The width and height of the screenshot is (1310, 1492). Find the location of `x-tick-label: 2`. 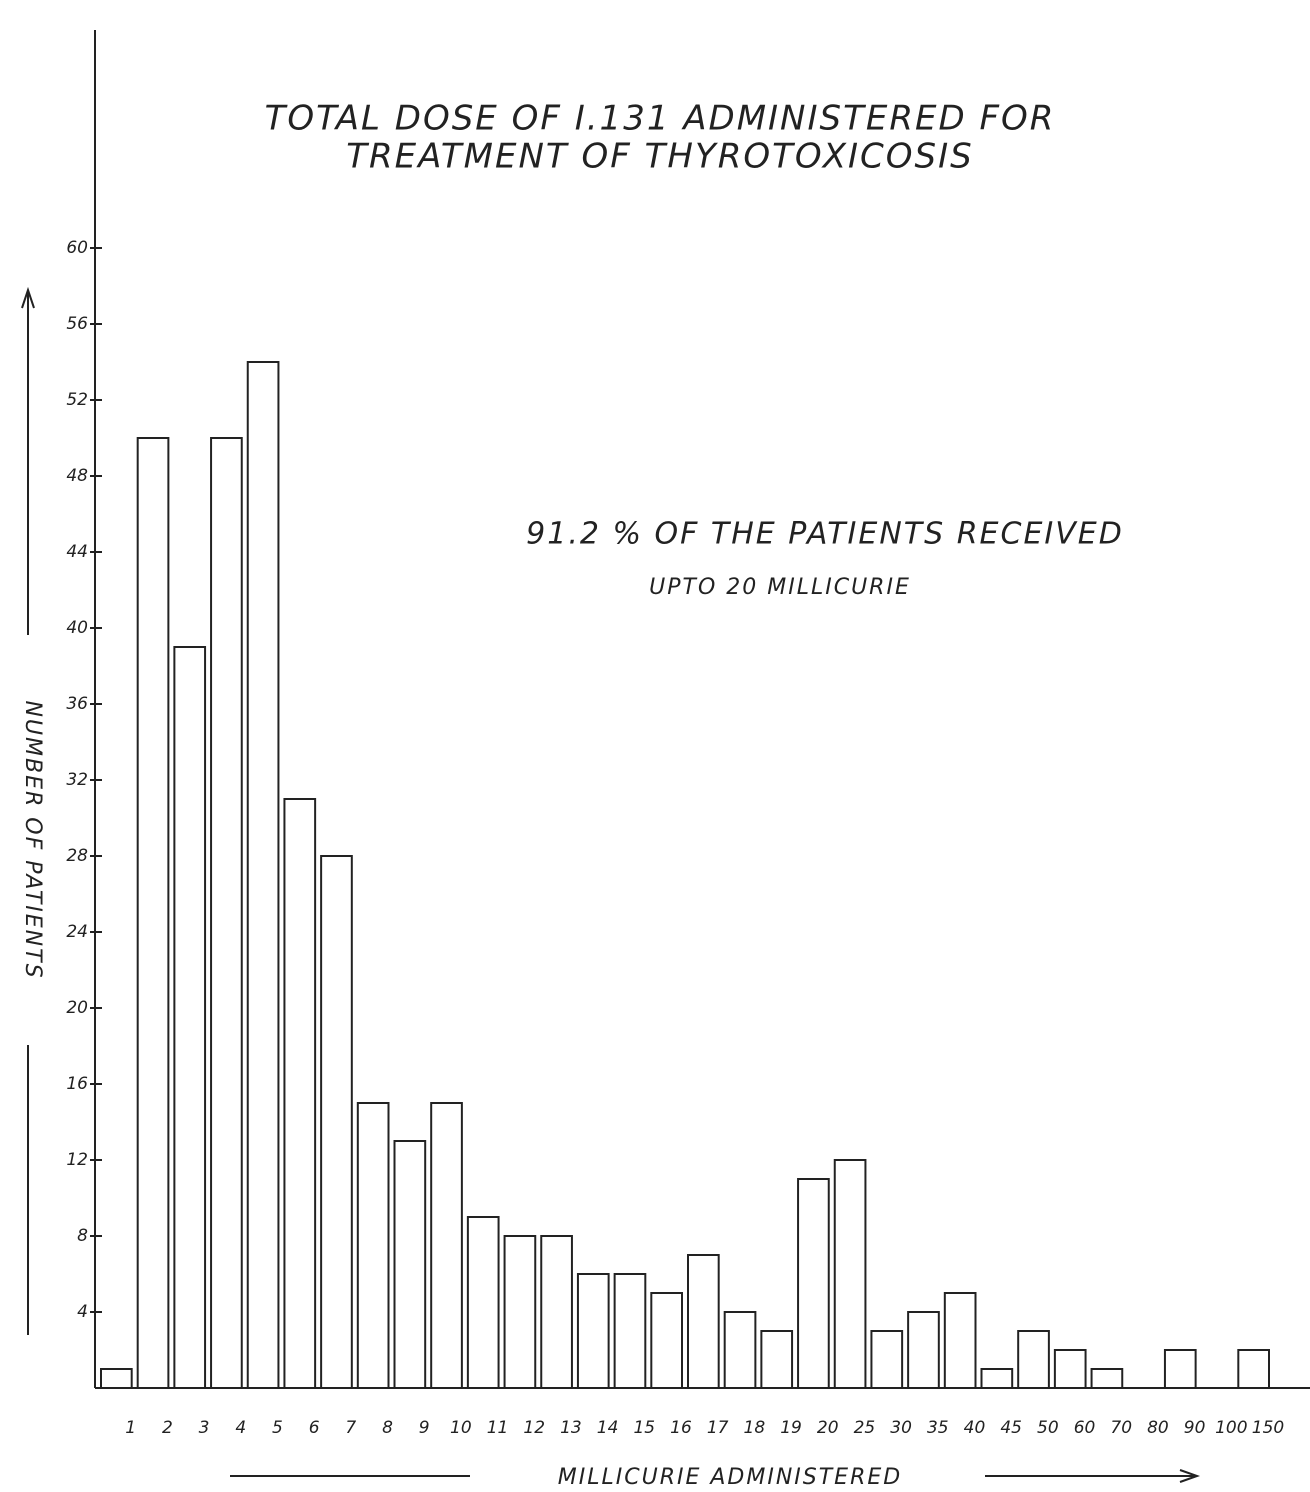

x-tick-label: 2 is located at coordinates (167, 1428).